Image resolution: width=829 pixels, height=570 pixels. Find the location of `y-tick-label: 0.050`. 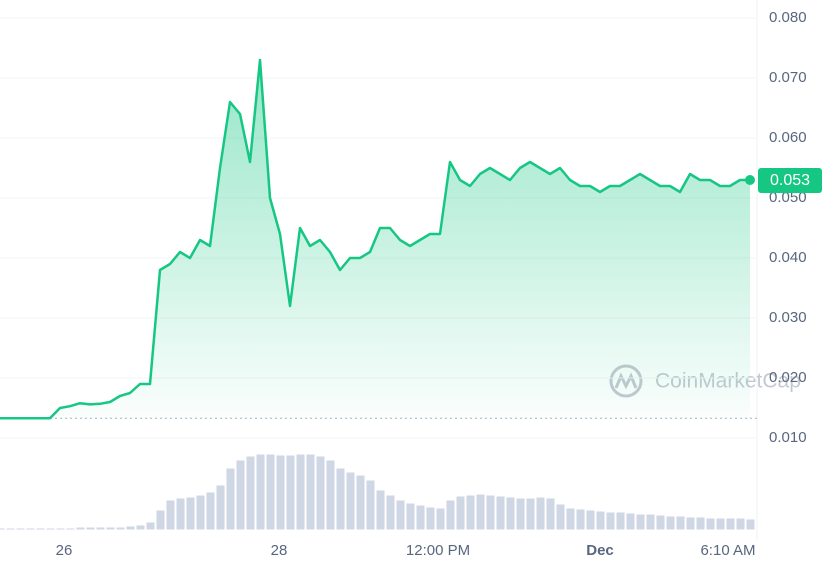

y-tick-label: 0.050 is located at coordinates (788, 197).